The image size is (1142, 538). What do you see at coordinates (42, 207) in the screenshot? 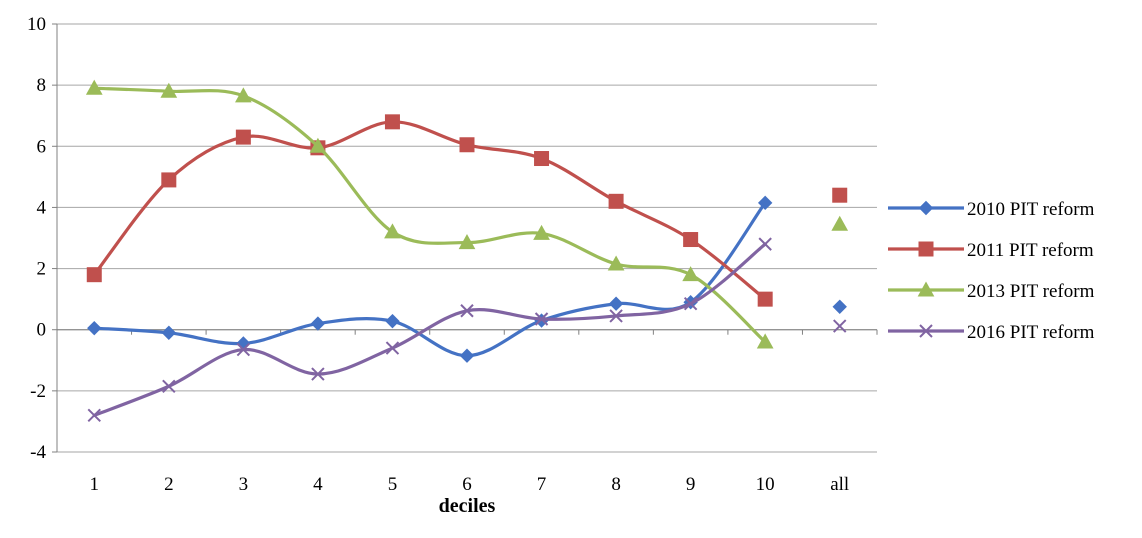
I see `y-tick-label: 4` at bounding box center [42, 207].